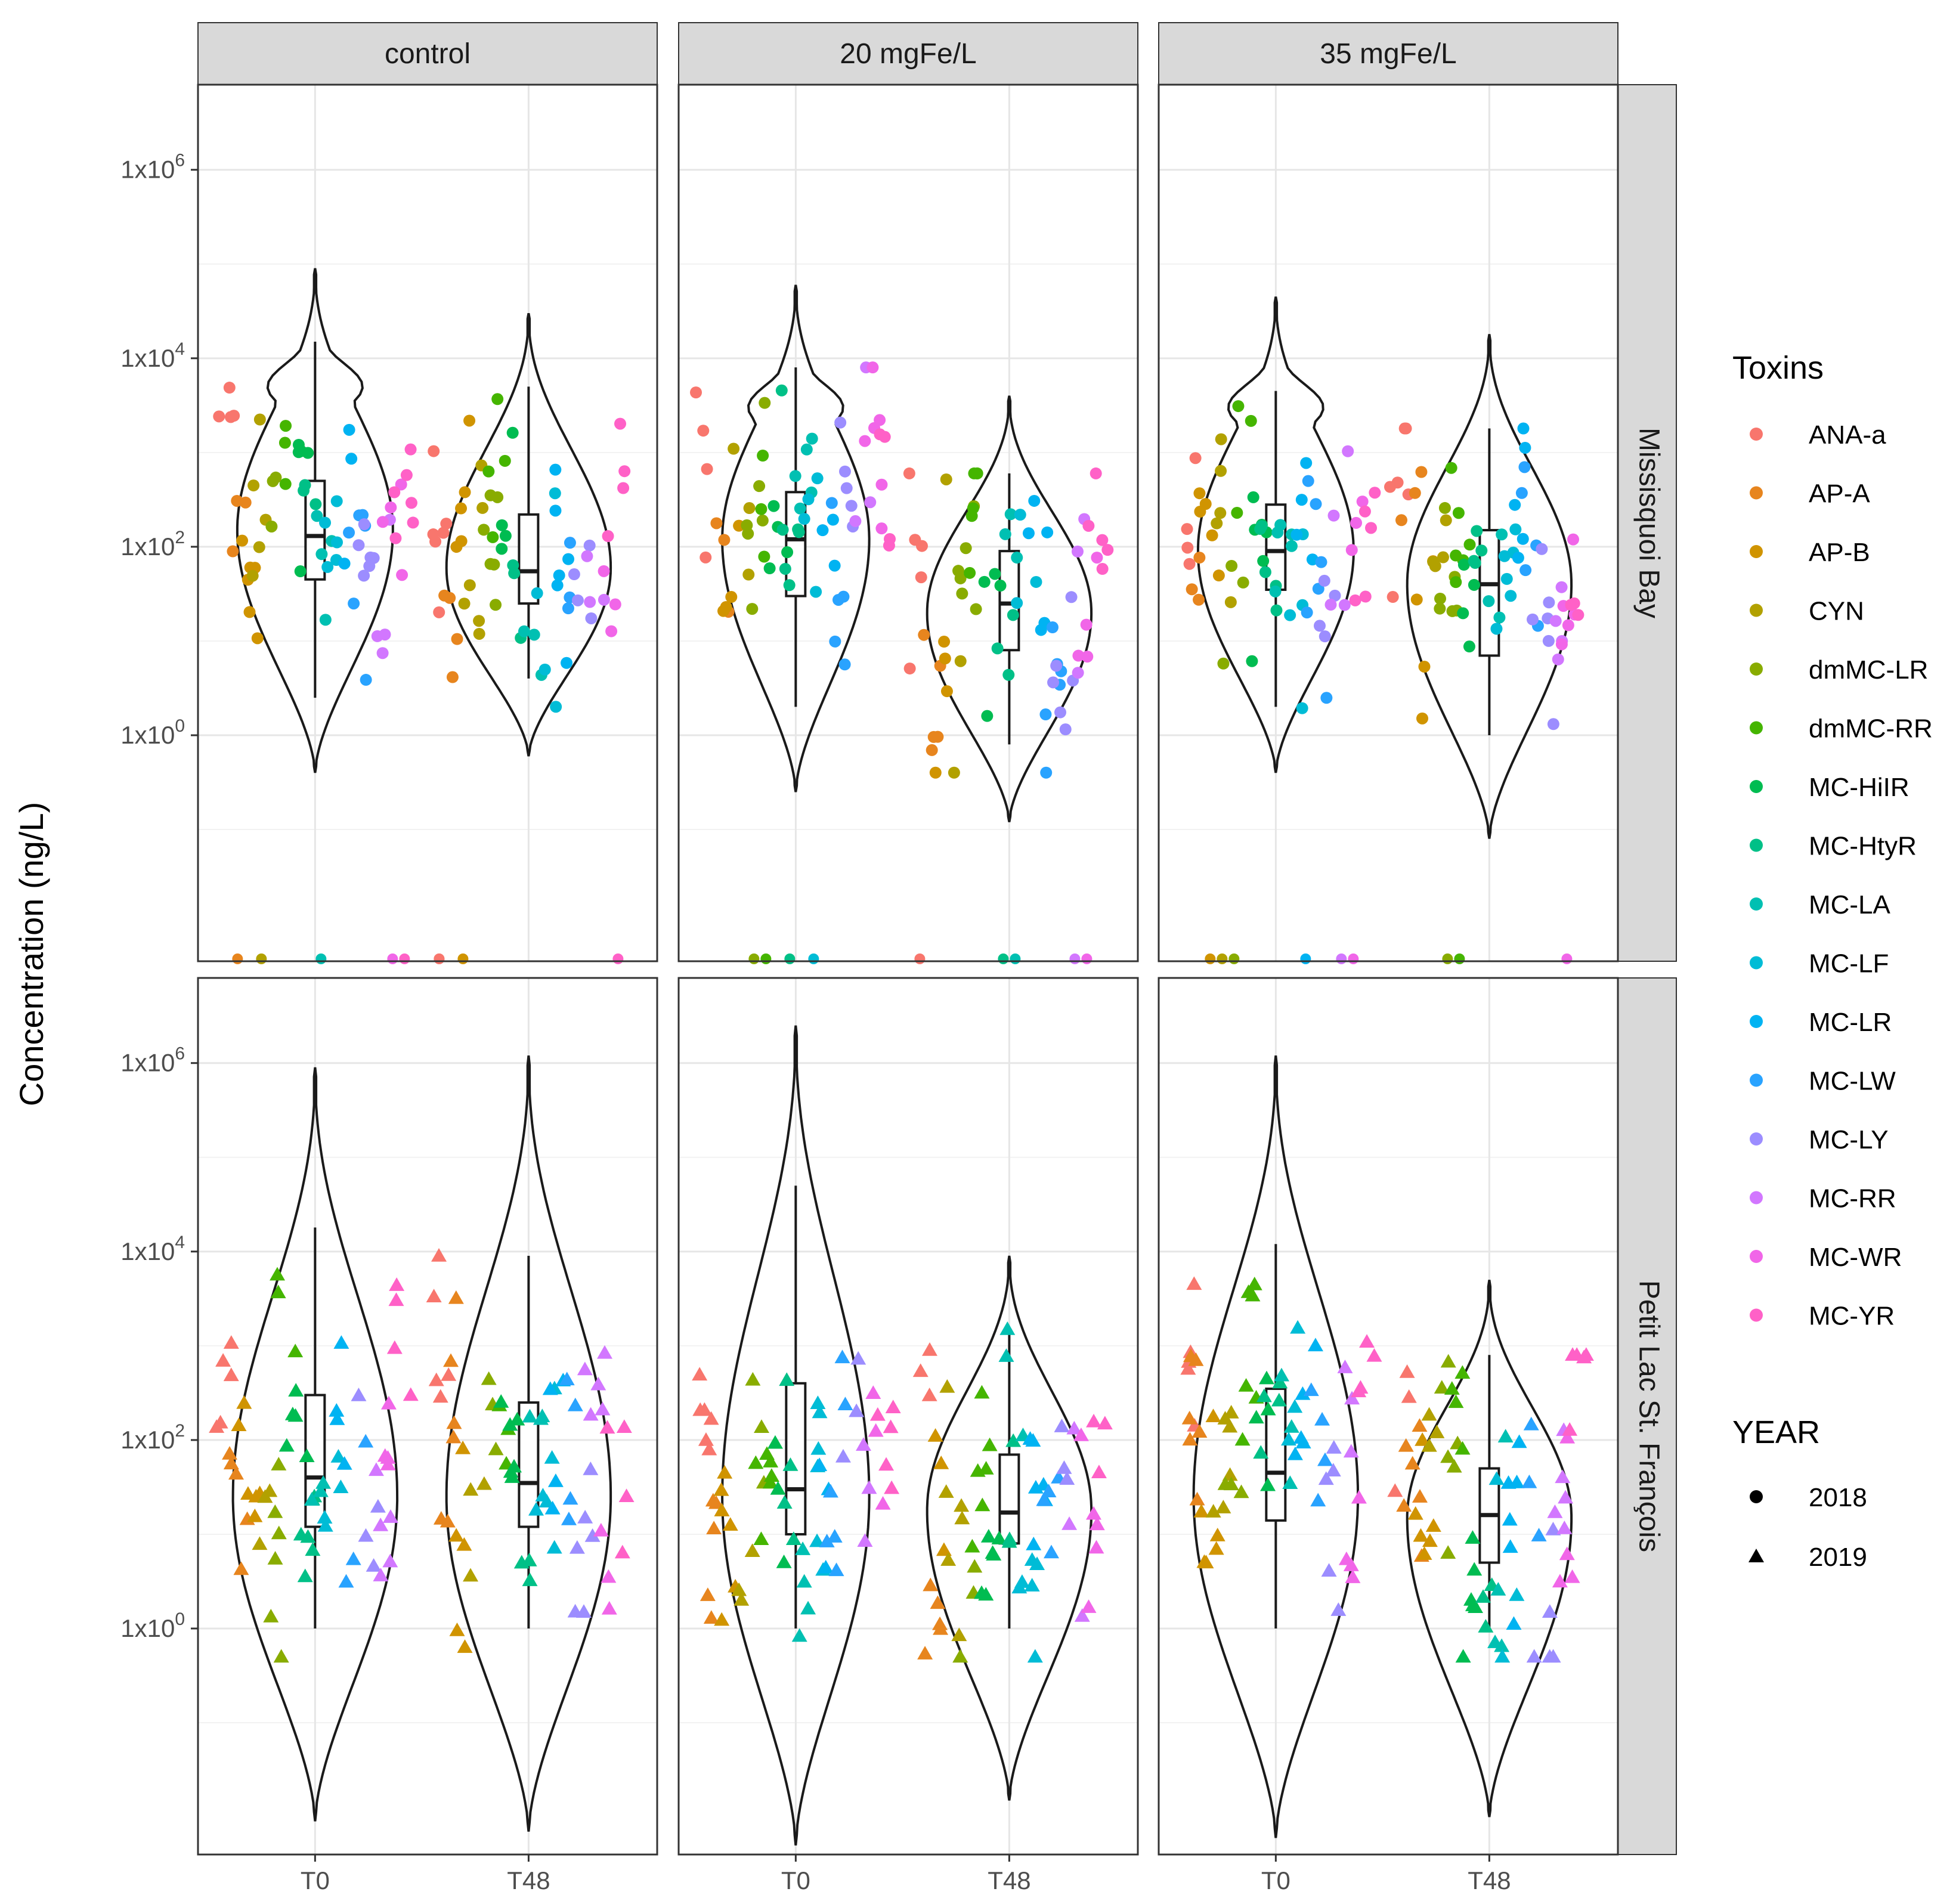 This screenshot has width=1959, height=1904. I want to click on legend-year-label: 2019, so click(1838, 1557).